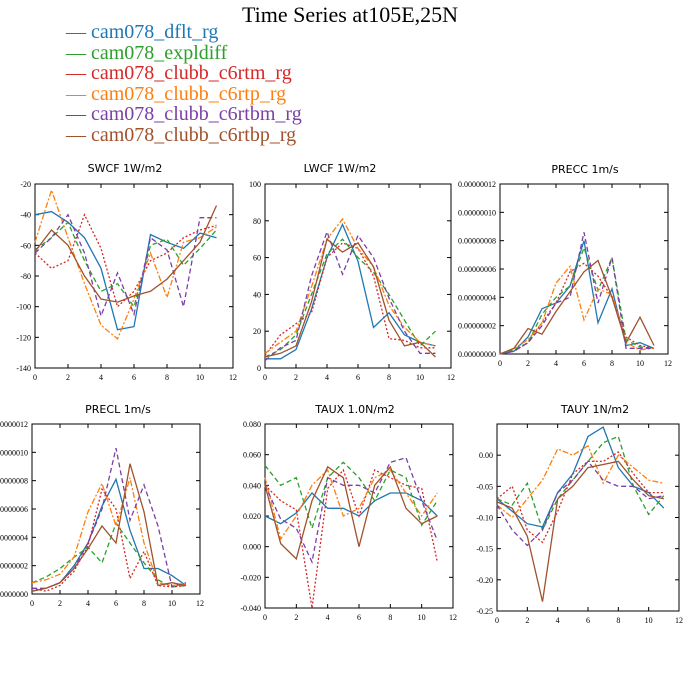 This screenshot has width=700, height=700. I want to click on y-tick-label: 0.00000002, so click(477, 326).